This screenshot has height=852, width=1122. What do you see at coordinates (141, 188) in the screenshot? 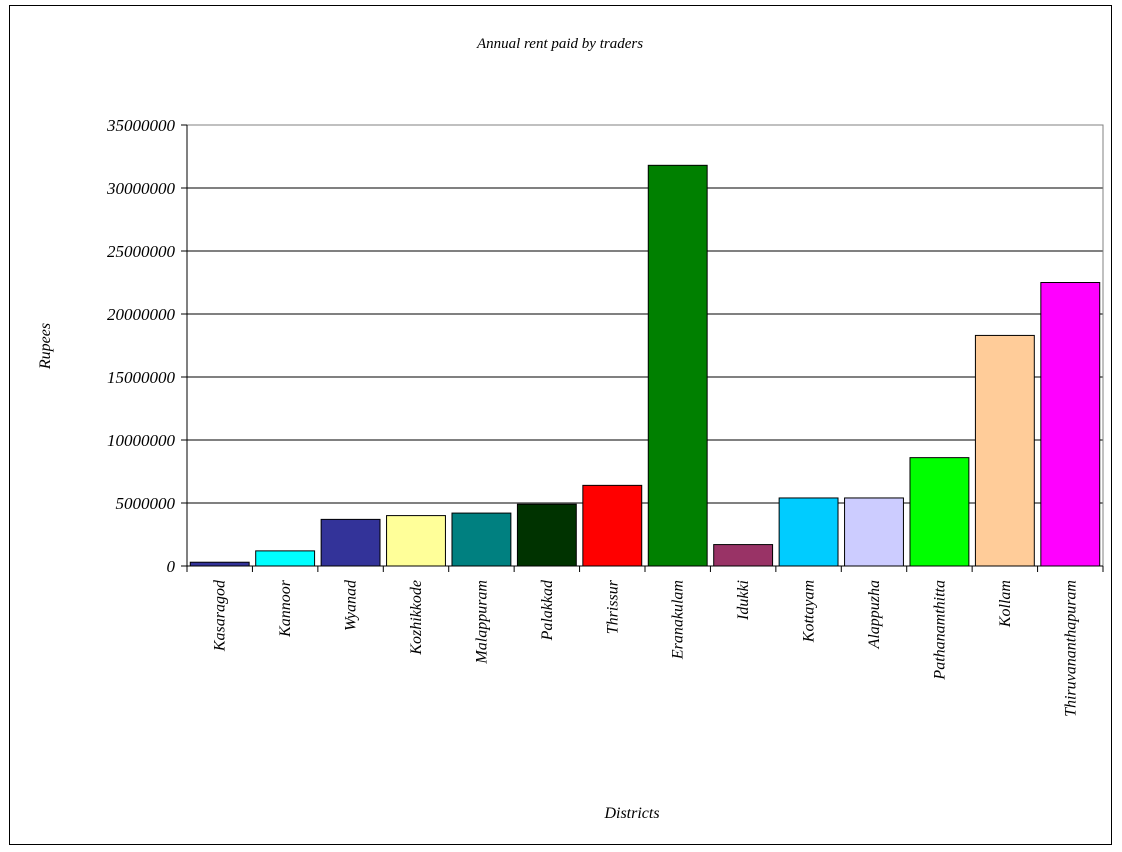
I see `y-tick-label: 30000000` at bounding box center [141, 188].